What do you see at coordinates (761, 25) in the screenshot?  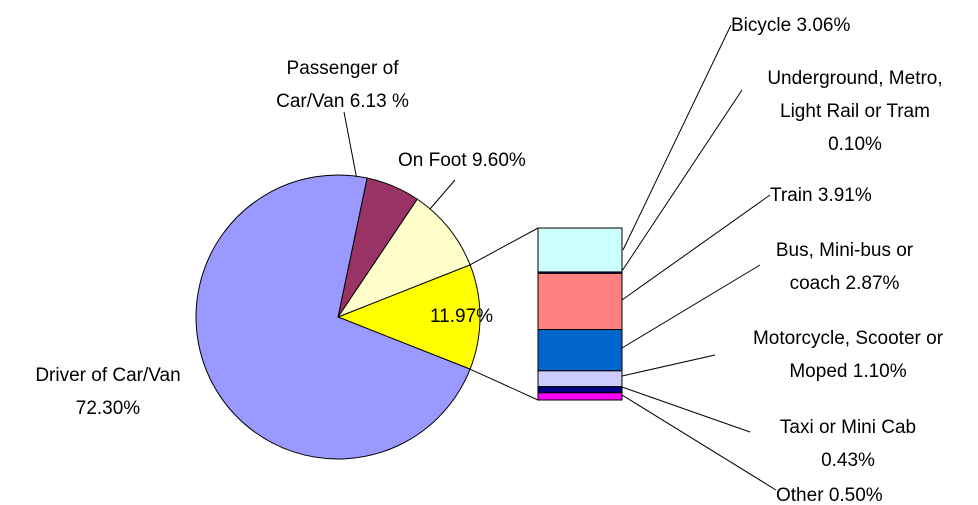 I see `category-name: Bicycle` at bounding box center [761, 25].